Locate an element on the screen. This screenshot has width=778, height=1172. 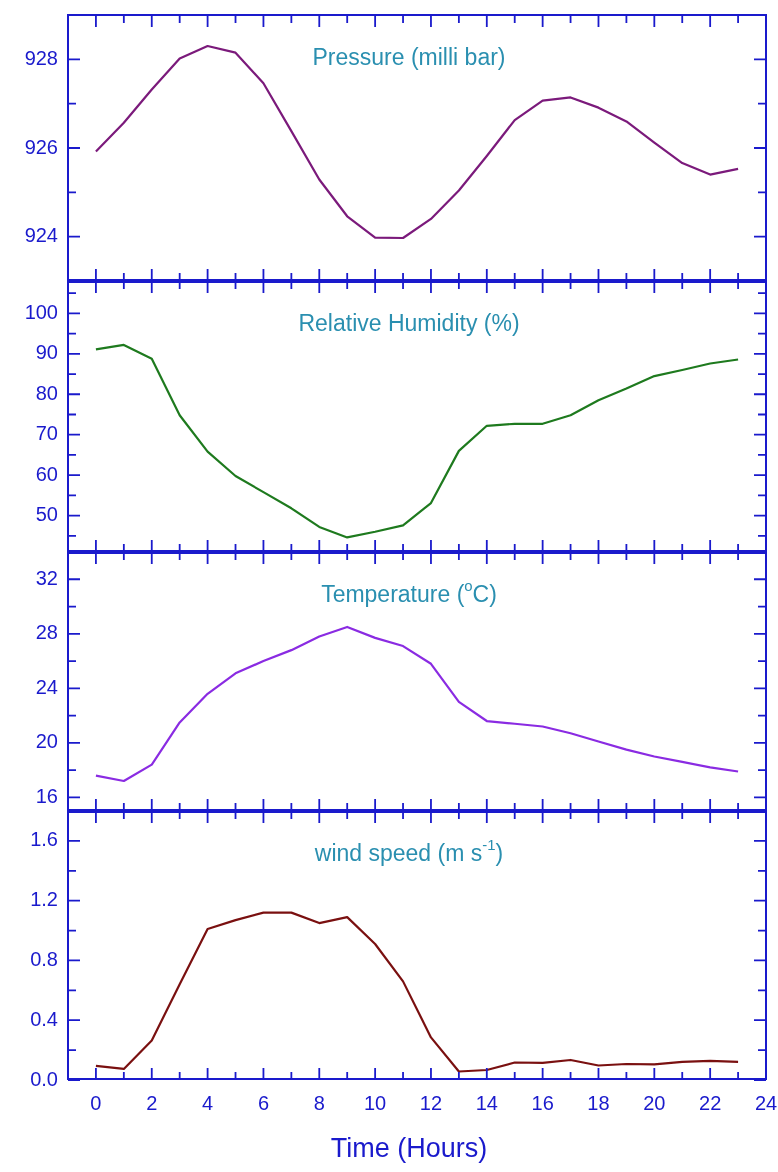
y-tick-label: 24 is located at coordinates (46, 686).